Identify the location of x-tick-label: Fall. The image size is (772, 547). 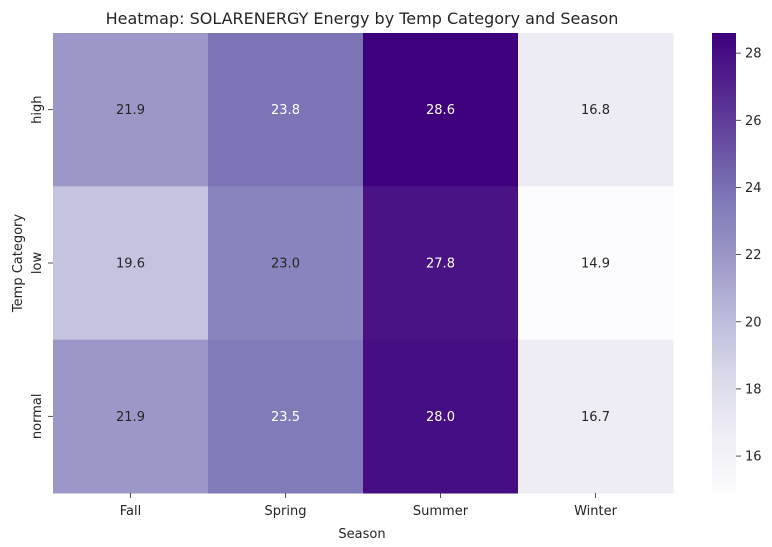
(130, 511).